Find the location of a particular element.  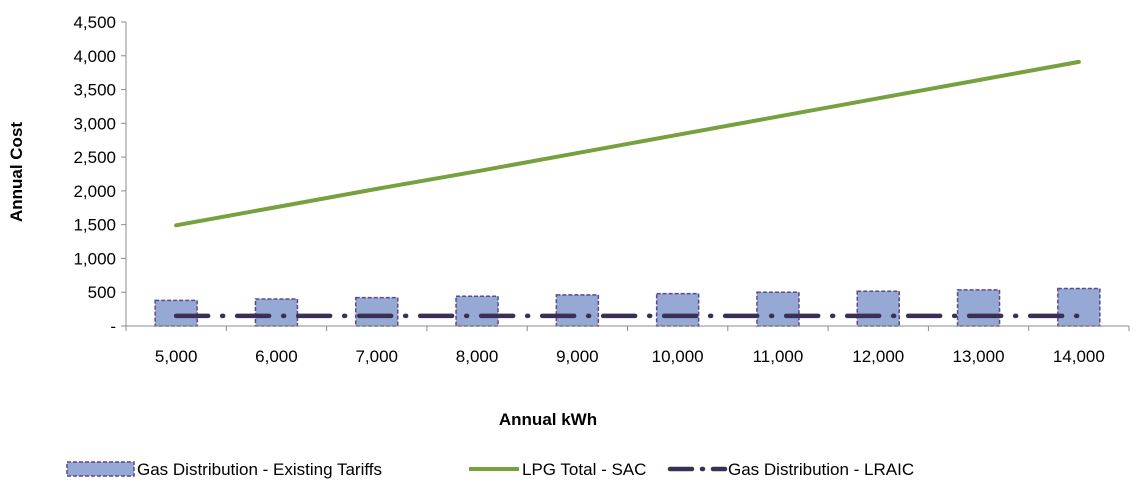

x-tick-label: 12,000 is located at coordinates (878, 356).